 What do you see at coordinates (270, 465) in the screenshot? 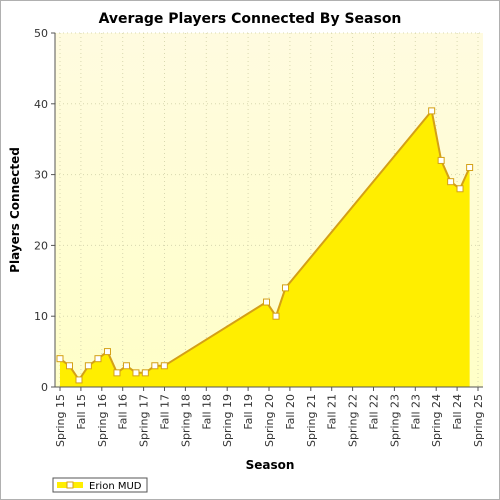
I see `x-axis-title: Season` at bounding box center [270, 465].